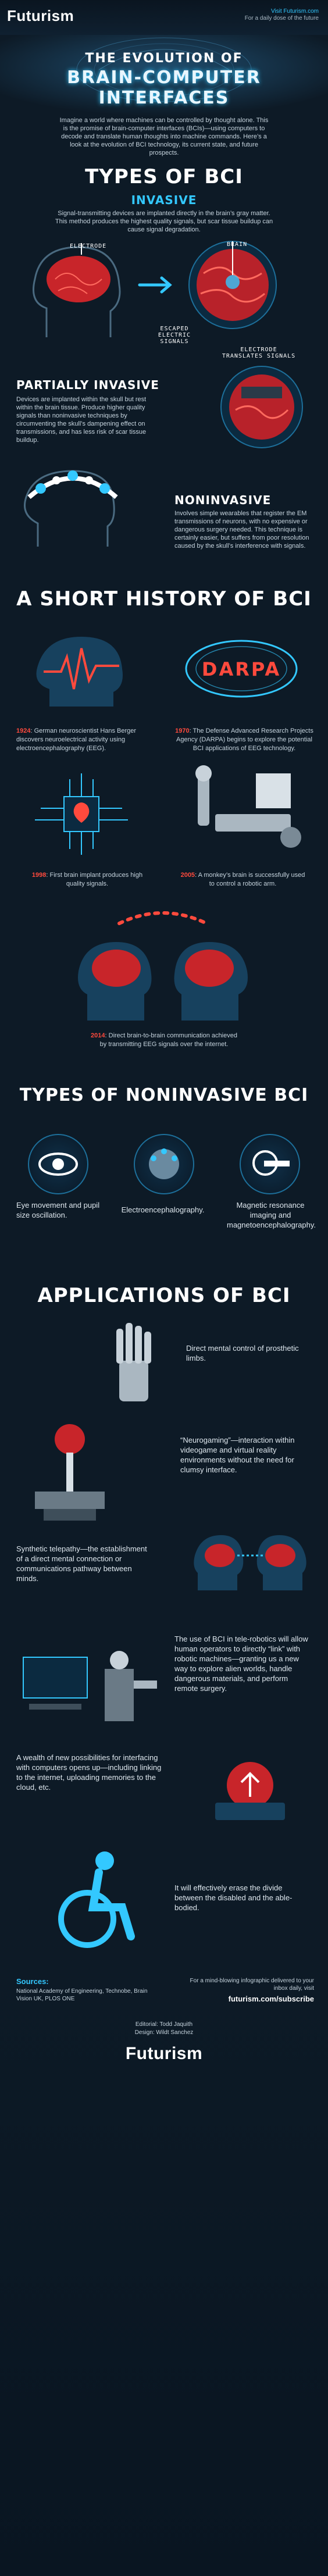 The width and height of the screenshot is (328, 2576). Describe the element at coordinates (164, 88) in the screenshot. I see `hero-title-line-2: BRAIN-COMPUTER INTERFACES` at that location.